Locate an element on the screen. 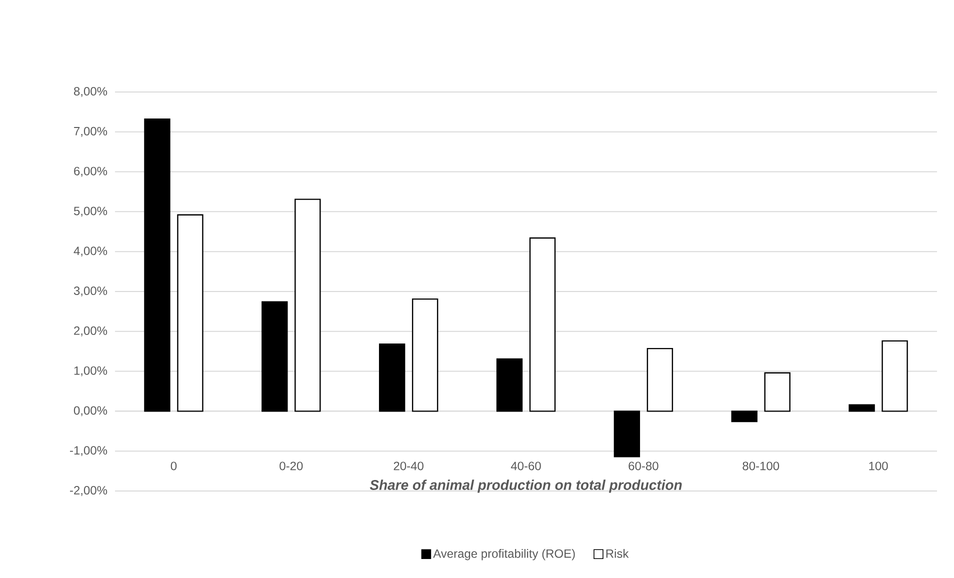 This screenshot has height=578, width=954. x-tick-label: 100 is located at coordinates (878, 466).